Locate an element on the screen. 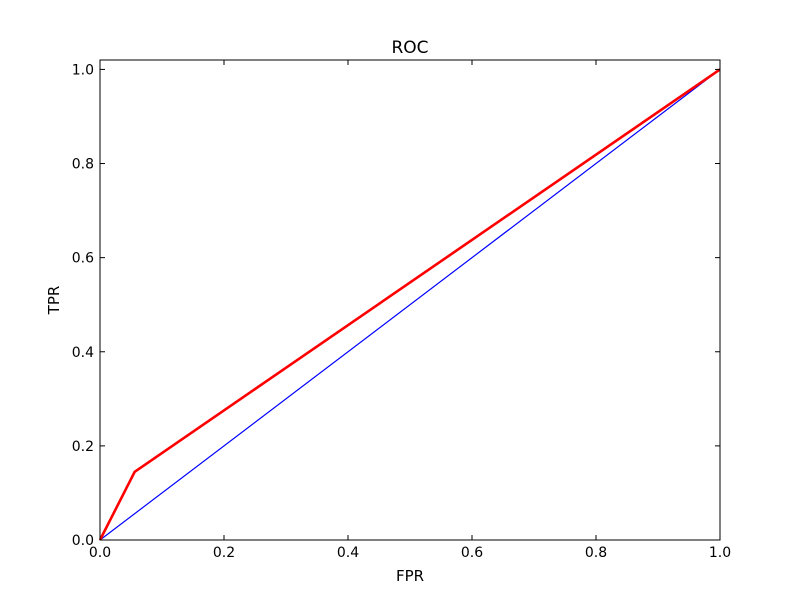  y-tick-label: 1.0 is located at coordinates (83, 70).